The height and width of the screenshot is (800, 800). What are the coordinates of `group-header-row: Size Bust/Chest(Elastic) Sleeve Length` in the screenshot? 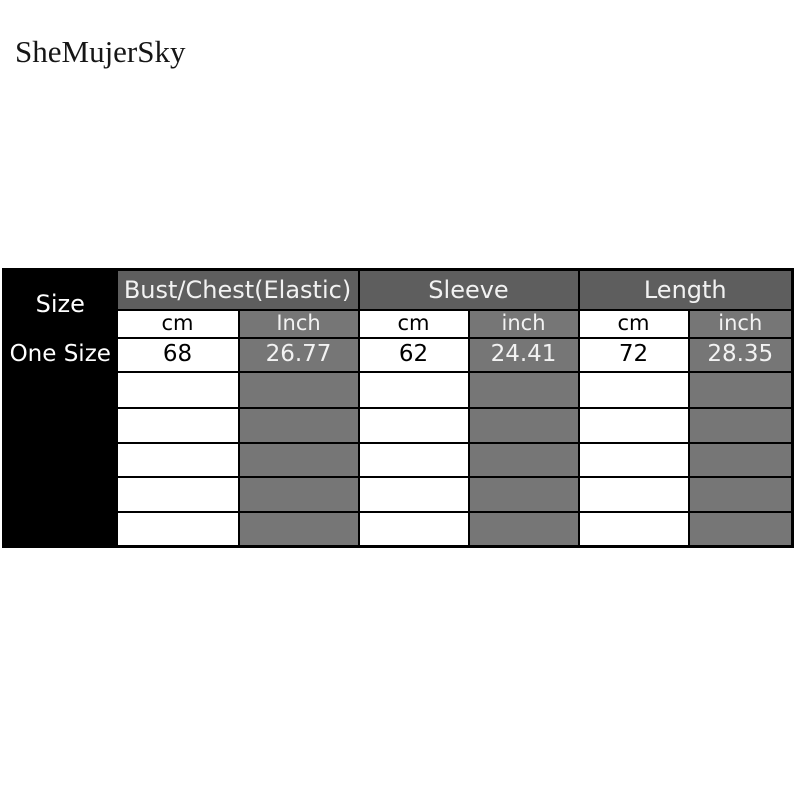 It's located at (398, 303).